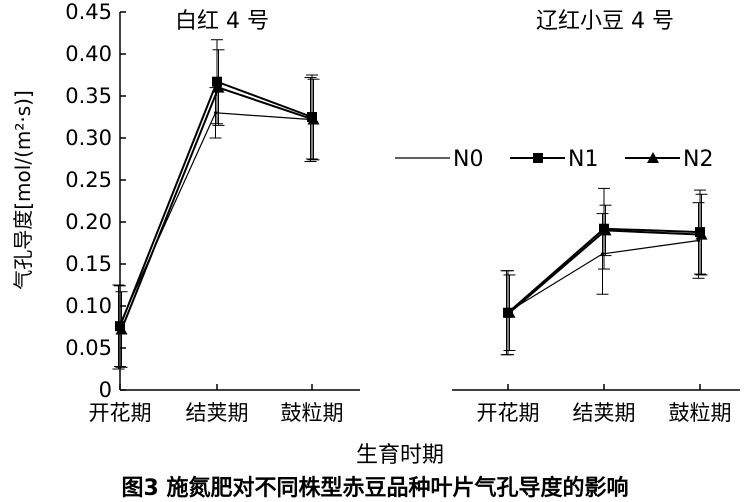 Image resolution: width=750 pixels, height=502 pixels. What do you see at coordinates (88, 12) in the screenshot?
I see `y-tick-label: 0.45` at bounding box center [88, 12].